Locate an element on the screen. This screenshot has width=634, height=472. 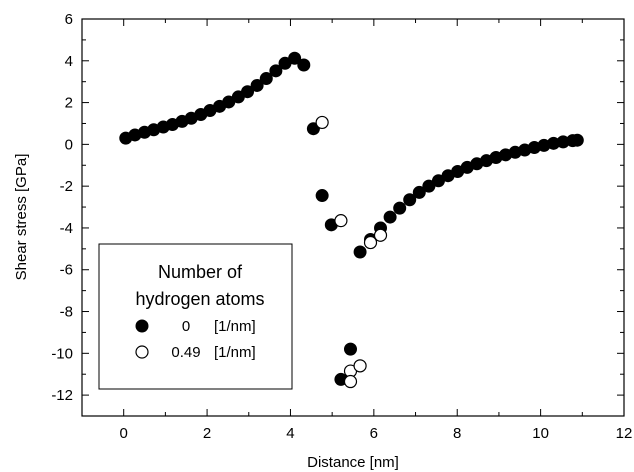
legend-series-0-unit: [1/nm] is located at coordinates (235, 326).